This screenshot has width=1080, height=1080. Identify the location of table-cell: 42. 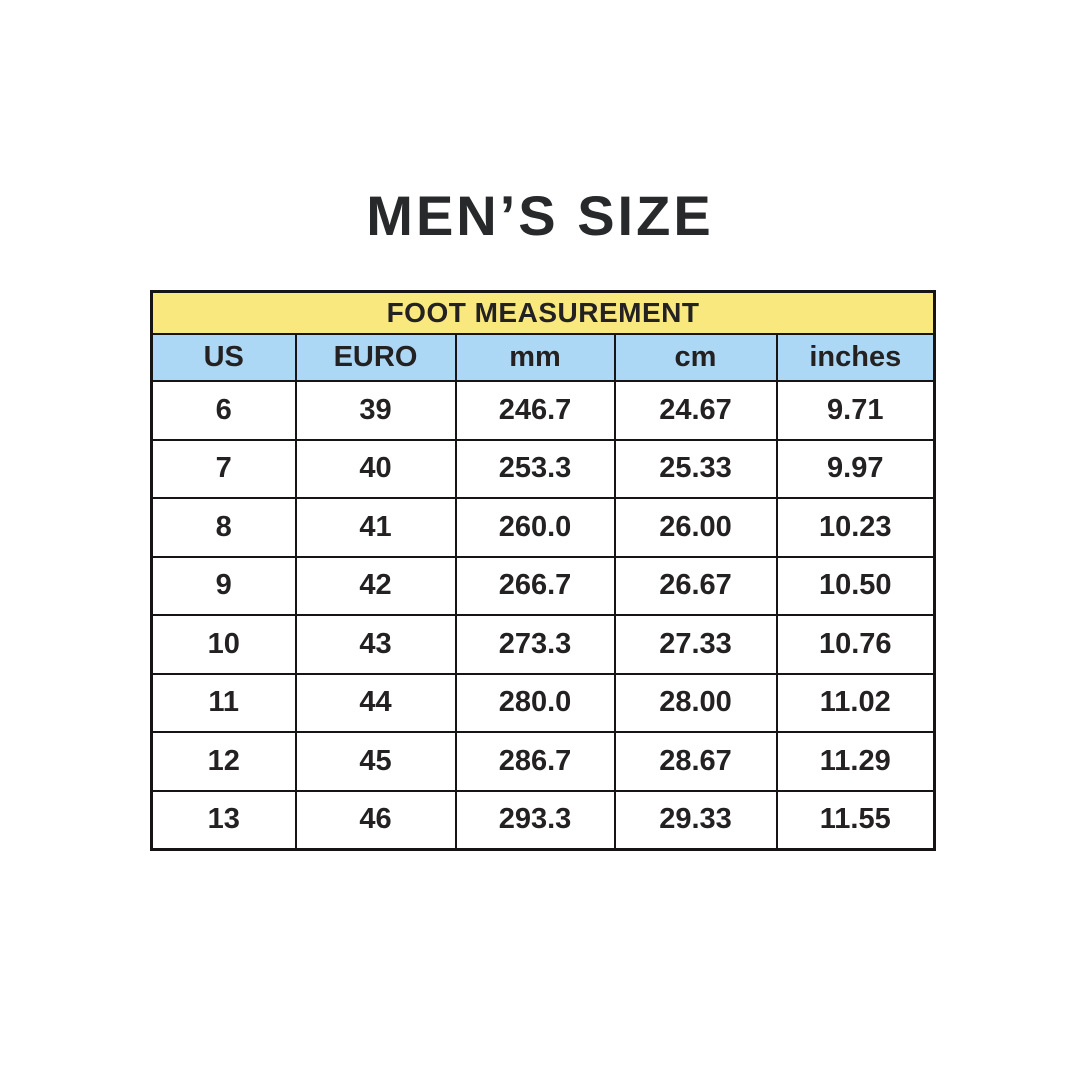
(375, 585).